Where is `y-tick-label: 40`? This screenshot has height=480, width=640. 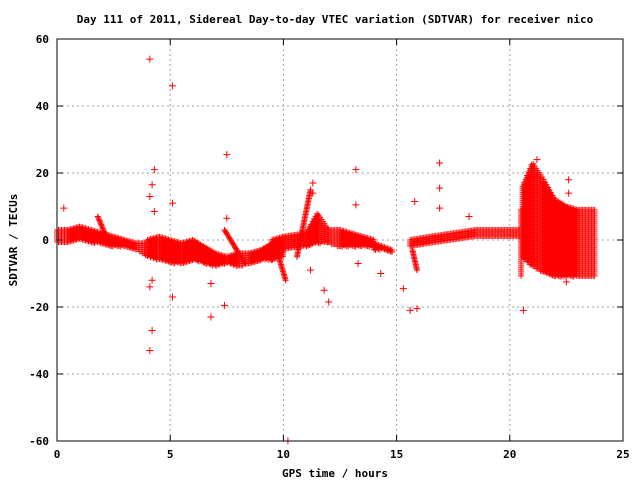
y-tick-label: 40 is located at coordinates (42, 106).